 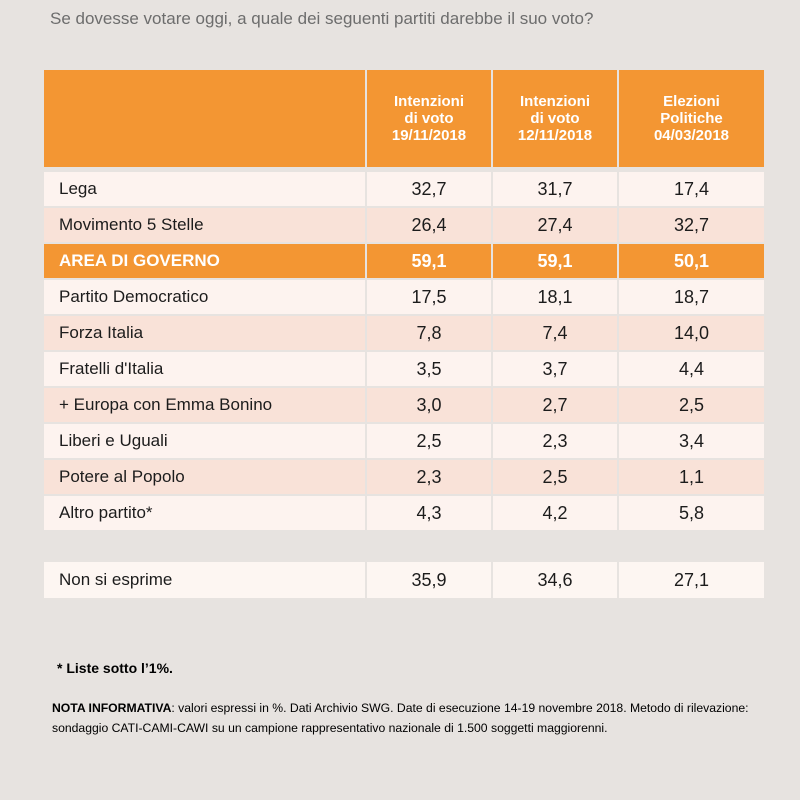 I want to click on table-row: Partito Democratico 17,5 18,1 18,7, so click(x=404, y=296).